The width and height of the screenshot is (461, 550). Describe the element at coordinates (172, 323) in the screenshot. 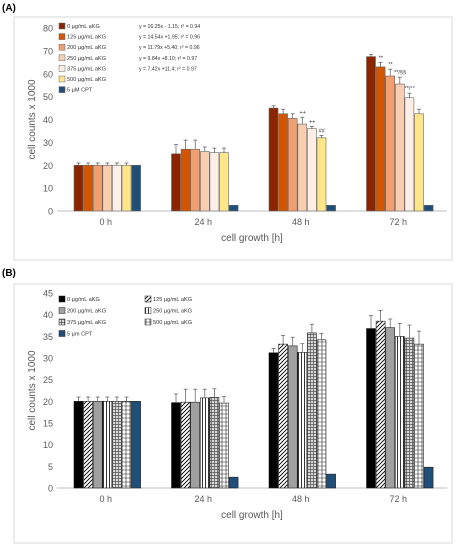

I see `chart-b-legend-label: 500 µg/mL aKG` at that location.